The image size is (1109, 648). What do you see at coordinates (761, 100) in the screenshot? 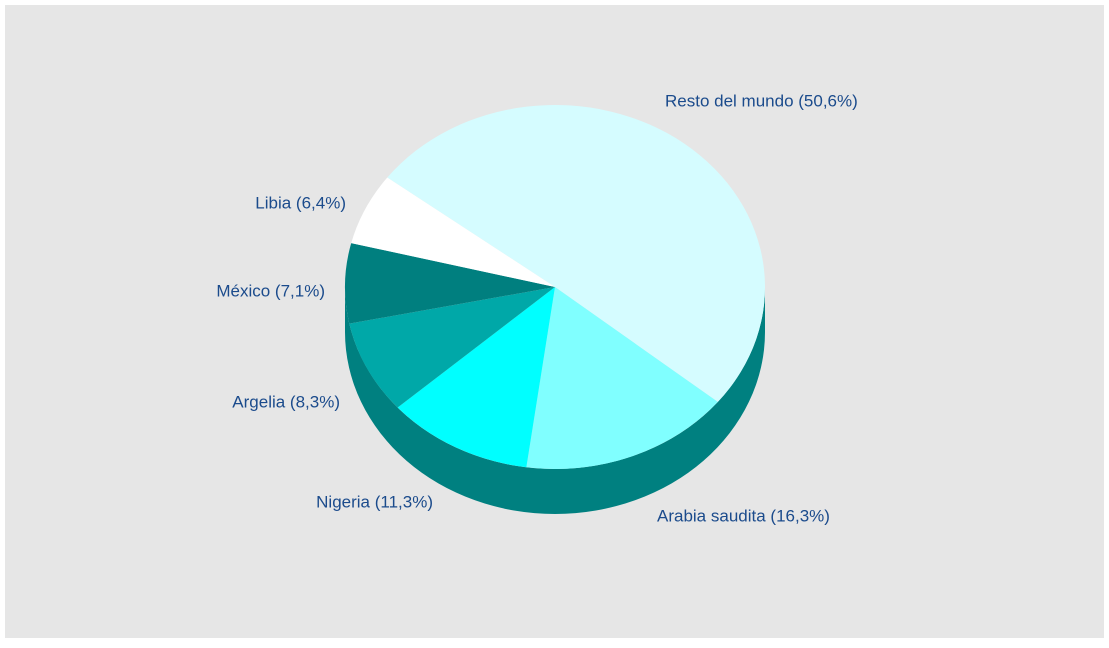
I see `slice-label: Resto del mundo (50,6%)` at bounding box center [761, 100].